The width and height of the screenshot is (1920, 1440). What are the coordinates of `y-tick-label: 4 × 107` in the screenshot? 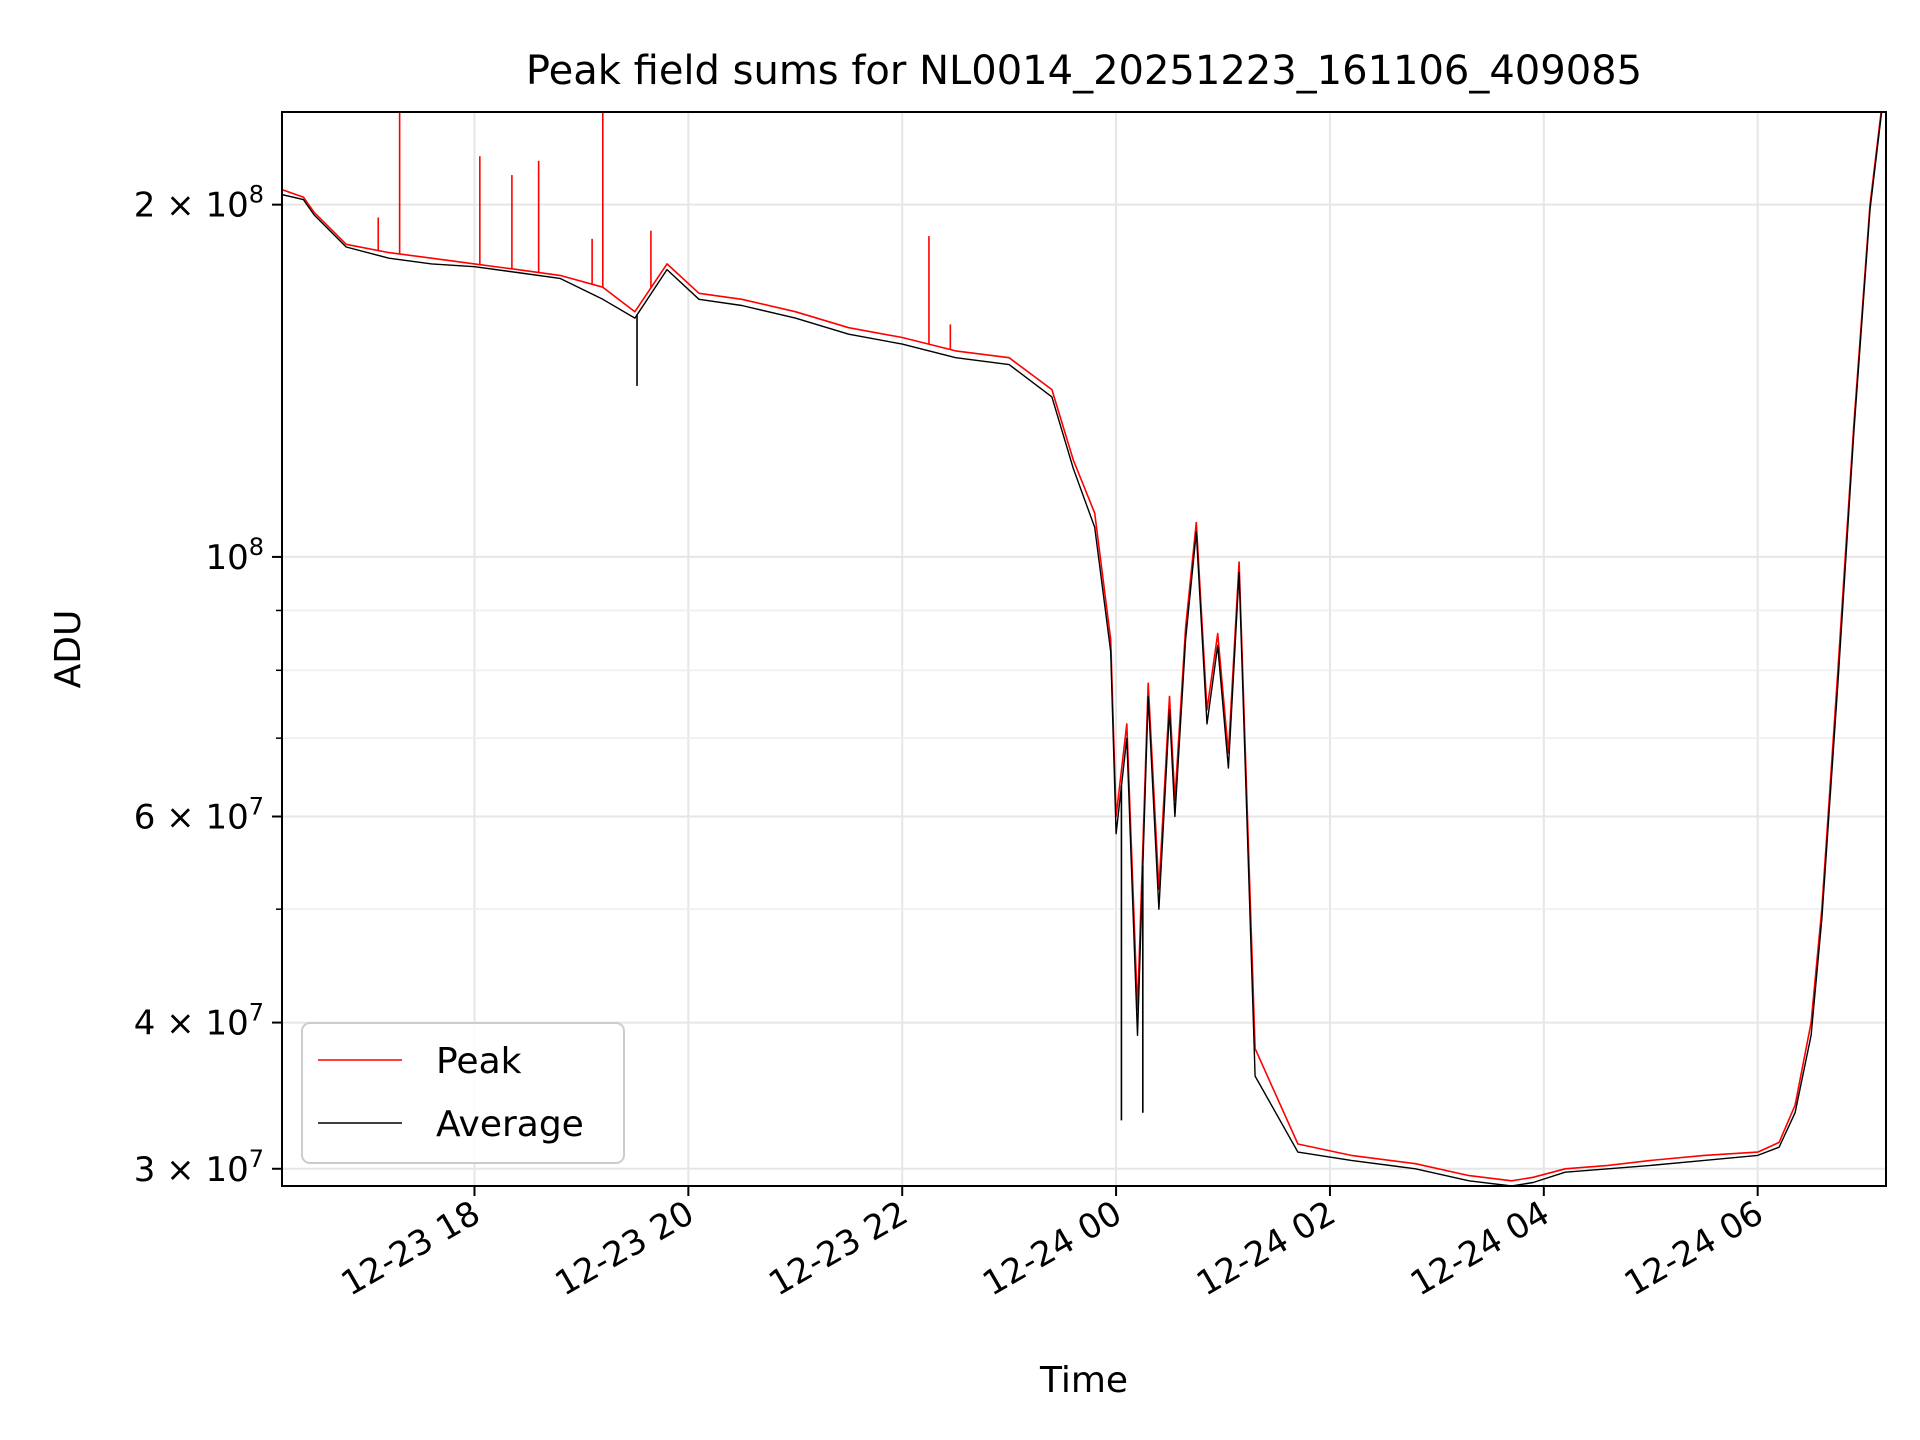 It's located at (199, 1021).